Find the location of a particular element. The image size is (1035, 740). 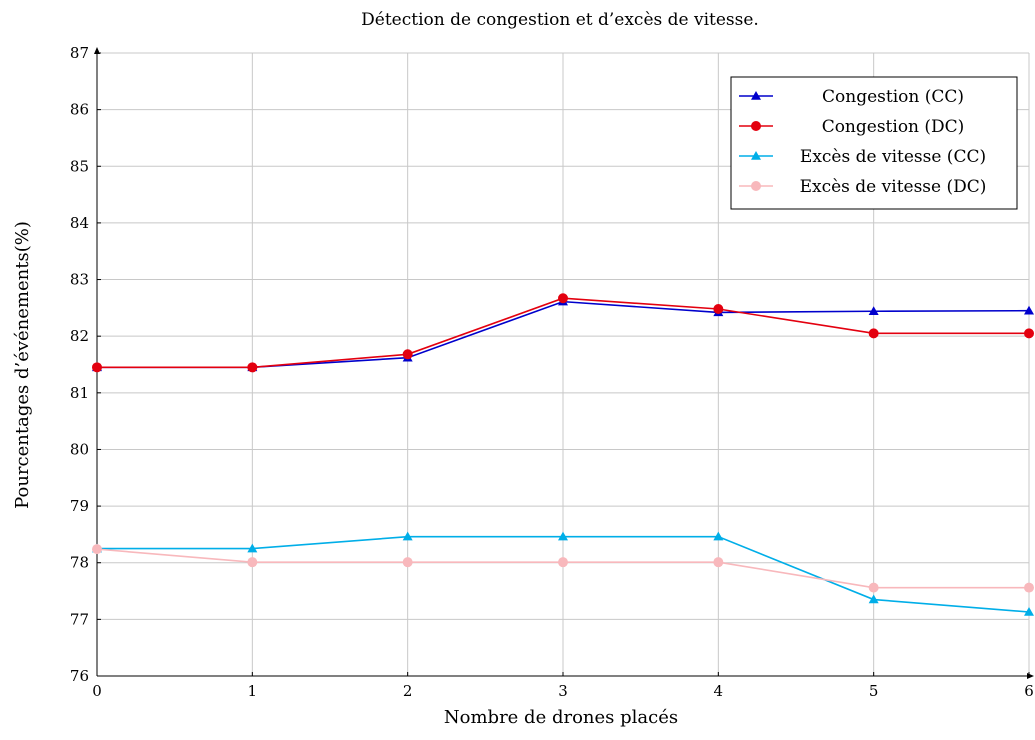

legend-item: Excès de vitesse (CC) is located at coordinates (862, 157).